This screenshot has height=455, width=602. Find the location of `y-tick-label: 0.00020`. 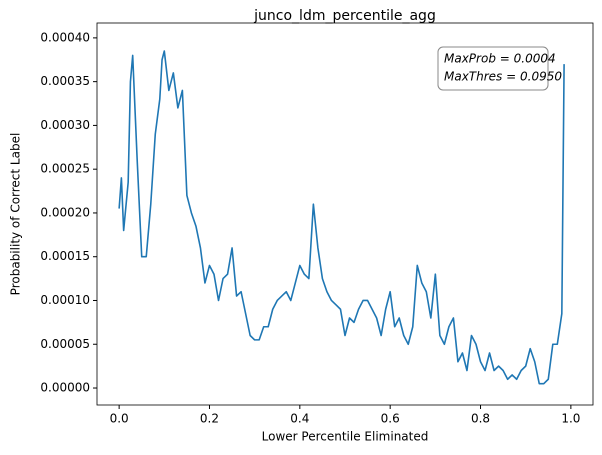

y-tick-label: 0.00020 is located at coordinates (65, 212).